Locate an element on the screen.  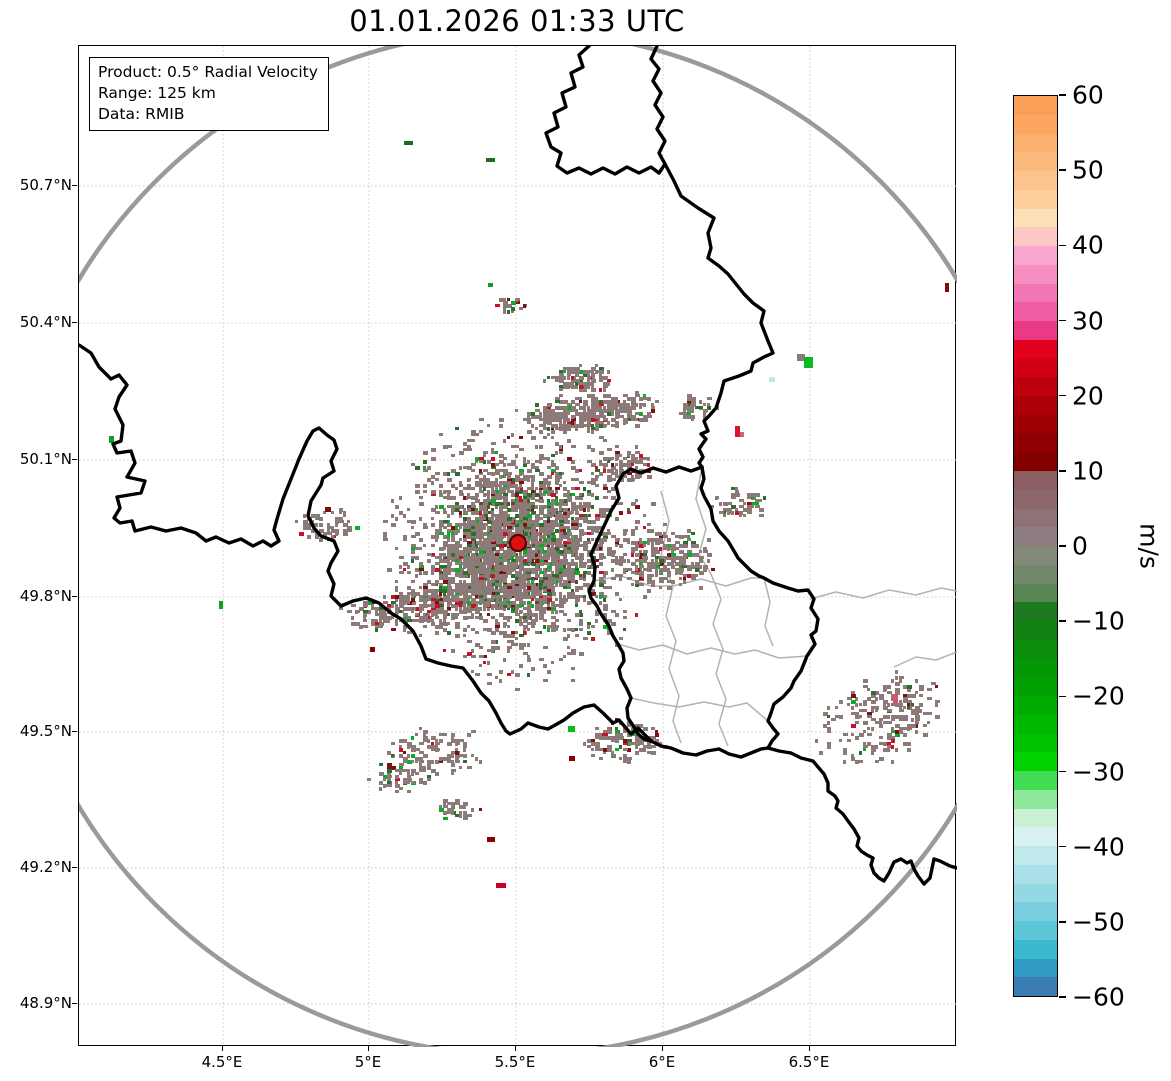
colorbar-tick-label: −30 is located at coordinates (1098, 771).